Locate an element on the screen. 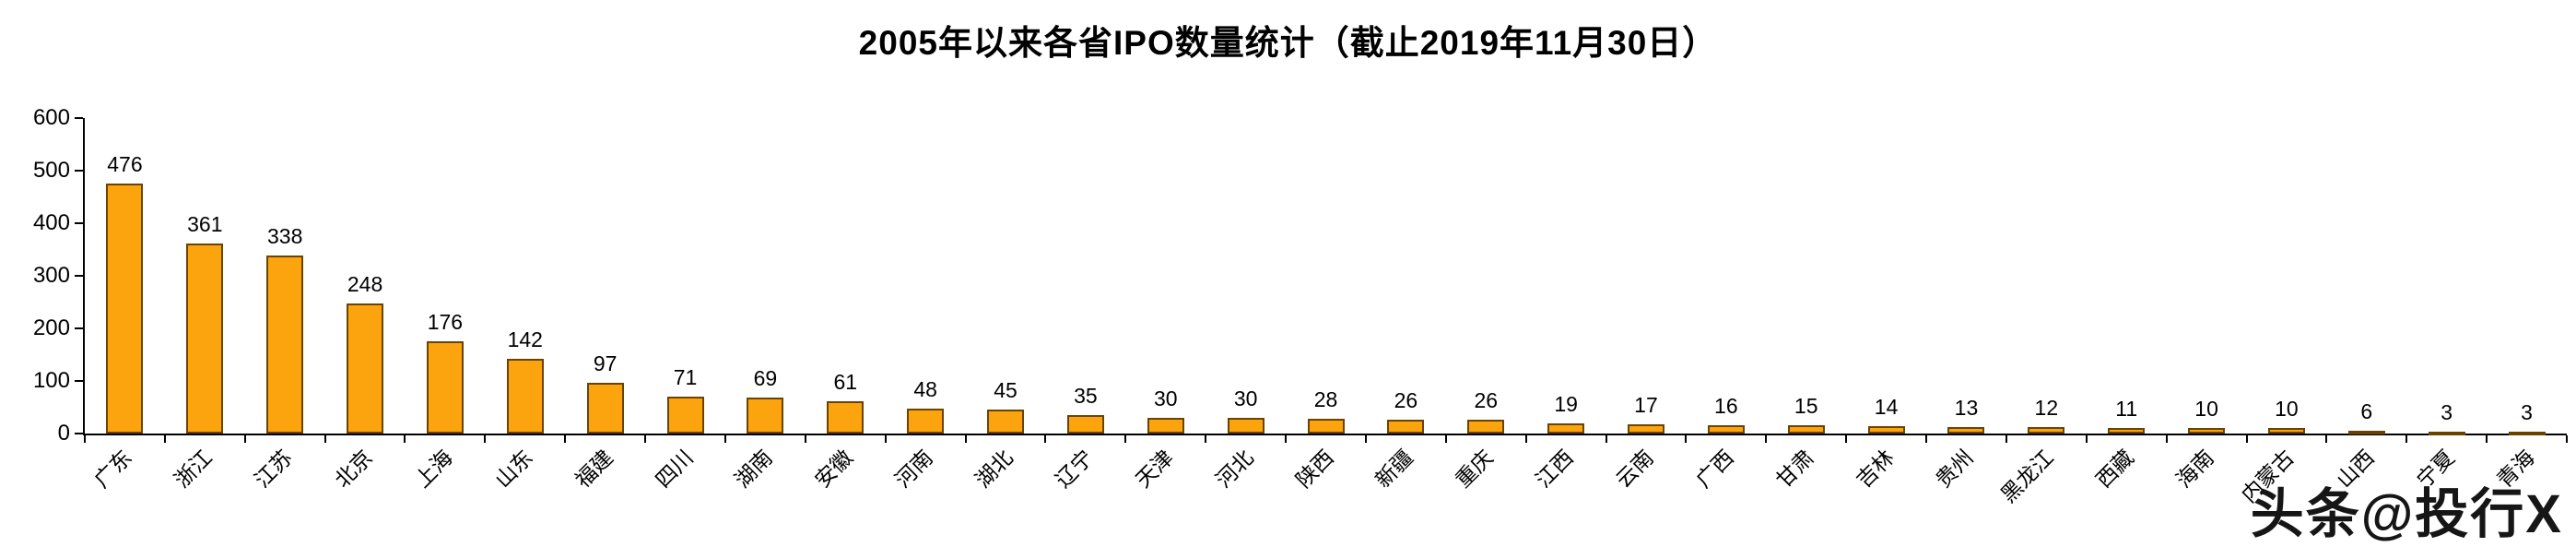 The height and width of the screenshot is (547, 2576). x-axis-label: 吉林 is located at coordinates (1875, 469).